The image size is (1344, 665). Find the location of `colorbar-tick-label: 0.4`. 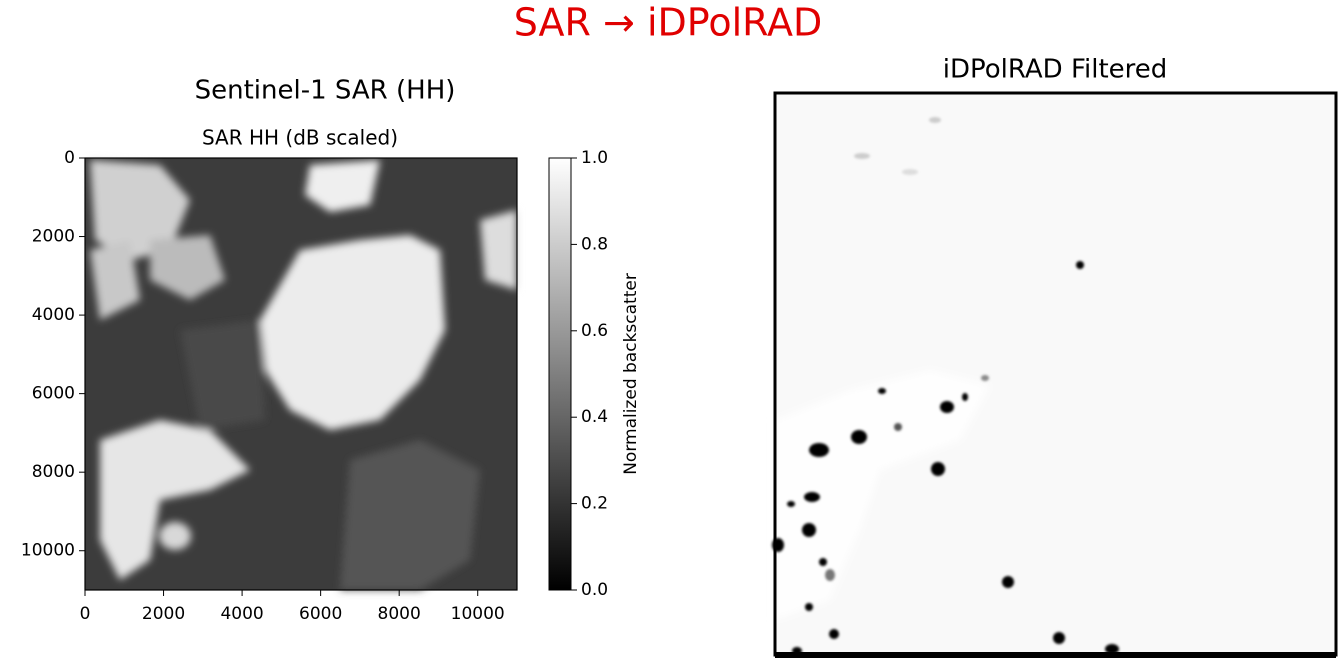

colorbar-tick-label: 0.4 is located at coordinates (594, 417).